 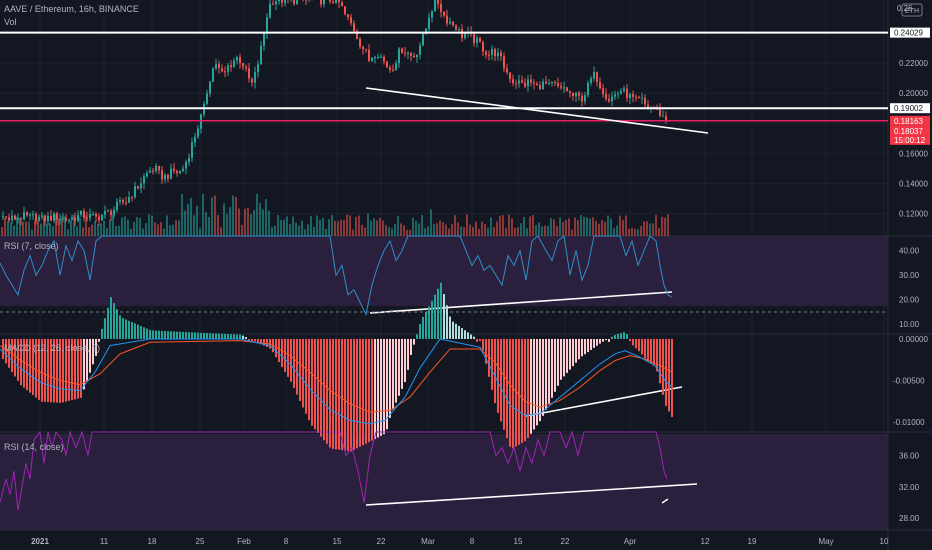 What do you see at coordinates (913, 339) in the screenshot?
I see `macd-axis-label: 0.00000` at bounding box center [913, 339].